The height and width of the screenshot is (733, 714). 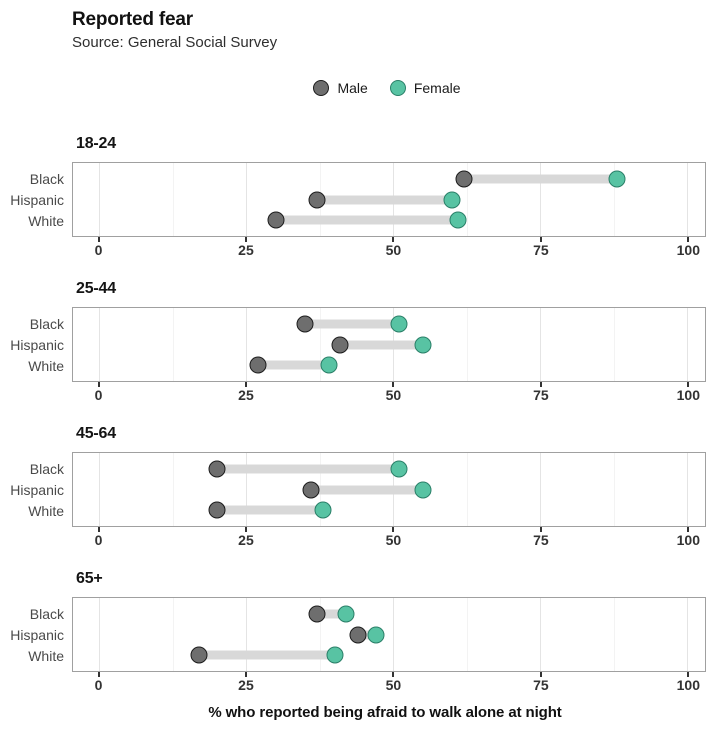 What do you see at coordinates (96, 433) in the screenshot?
I see `facet-title: 45-64` at bounding box center [96, 433].